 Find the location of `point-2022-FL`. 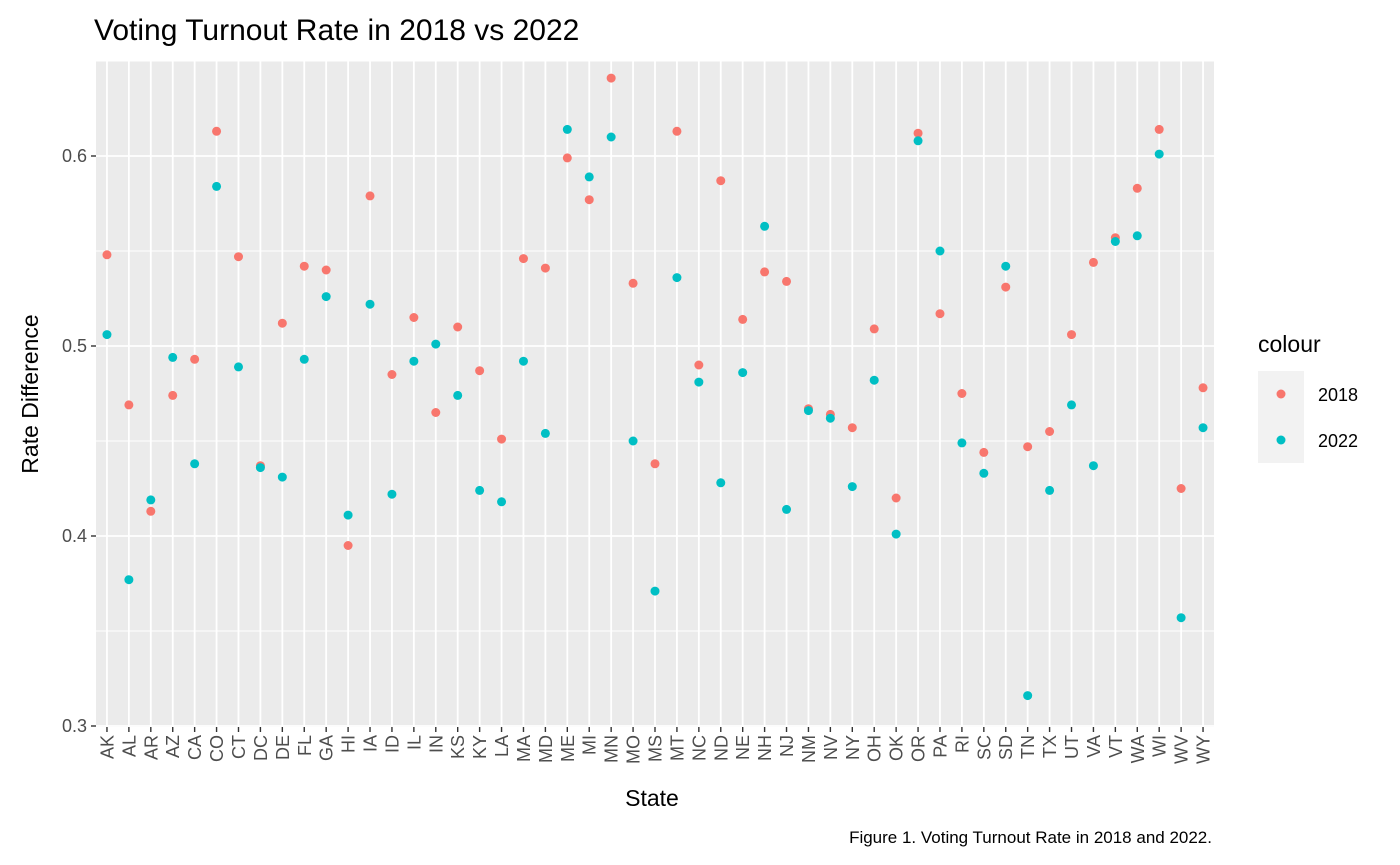

point-2022-FL is located at coordinates (304, 359).